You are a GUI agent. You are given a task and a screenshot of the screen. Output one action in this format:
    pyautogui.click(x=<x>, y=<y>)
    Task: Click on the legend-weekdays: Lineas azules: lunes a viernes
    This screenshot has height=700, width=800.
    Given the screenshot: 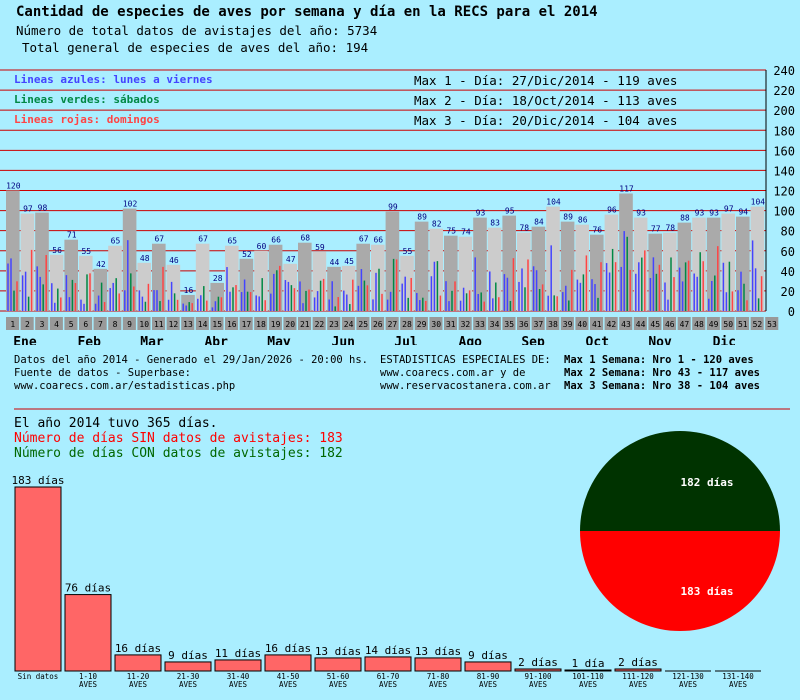 What is the action you would take?
    pyautogui.click(x=113, y=79)
    